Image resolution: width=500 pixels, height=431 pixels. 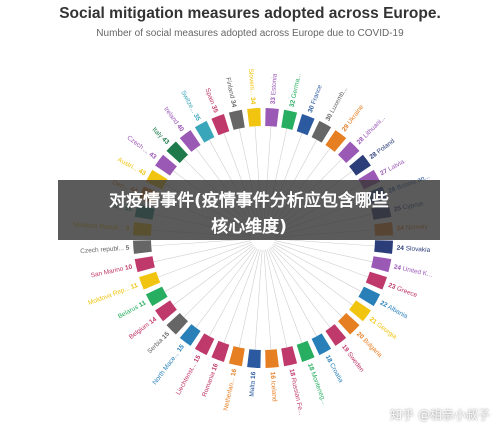 I want to click on bar-label: 29 Ukraine, so click(x=353, y=118).